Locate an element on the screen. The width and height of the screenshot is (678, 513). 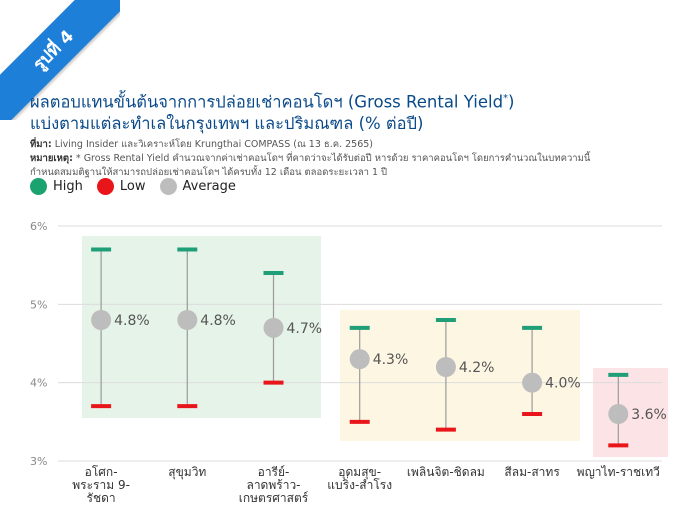
category-label: เพลินจิต-ชิดลม is located at coordinates (446, 472).